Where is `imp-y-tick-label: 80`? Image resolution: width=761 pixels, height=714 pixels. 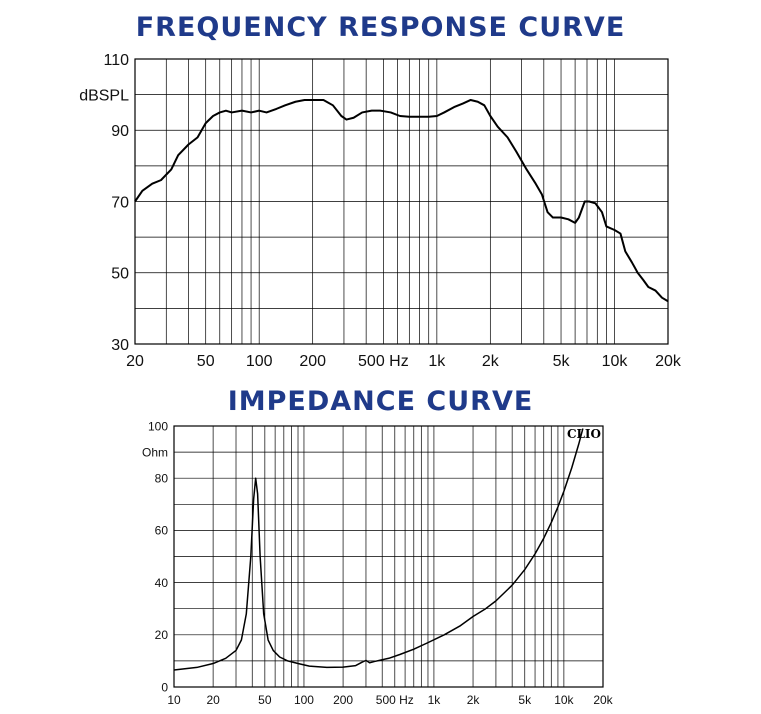
imp-y-tick-label: 80 is located at coordinates (162, 479).